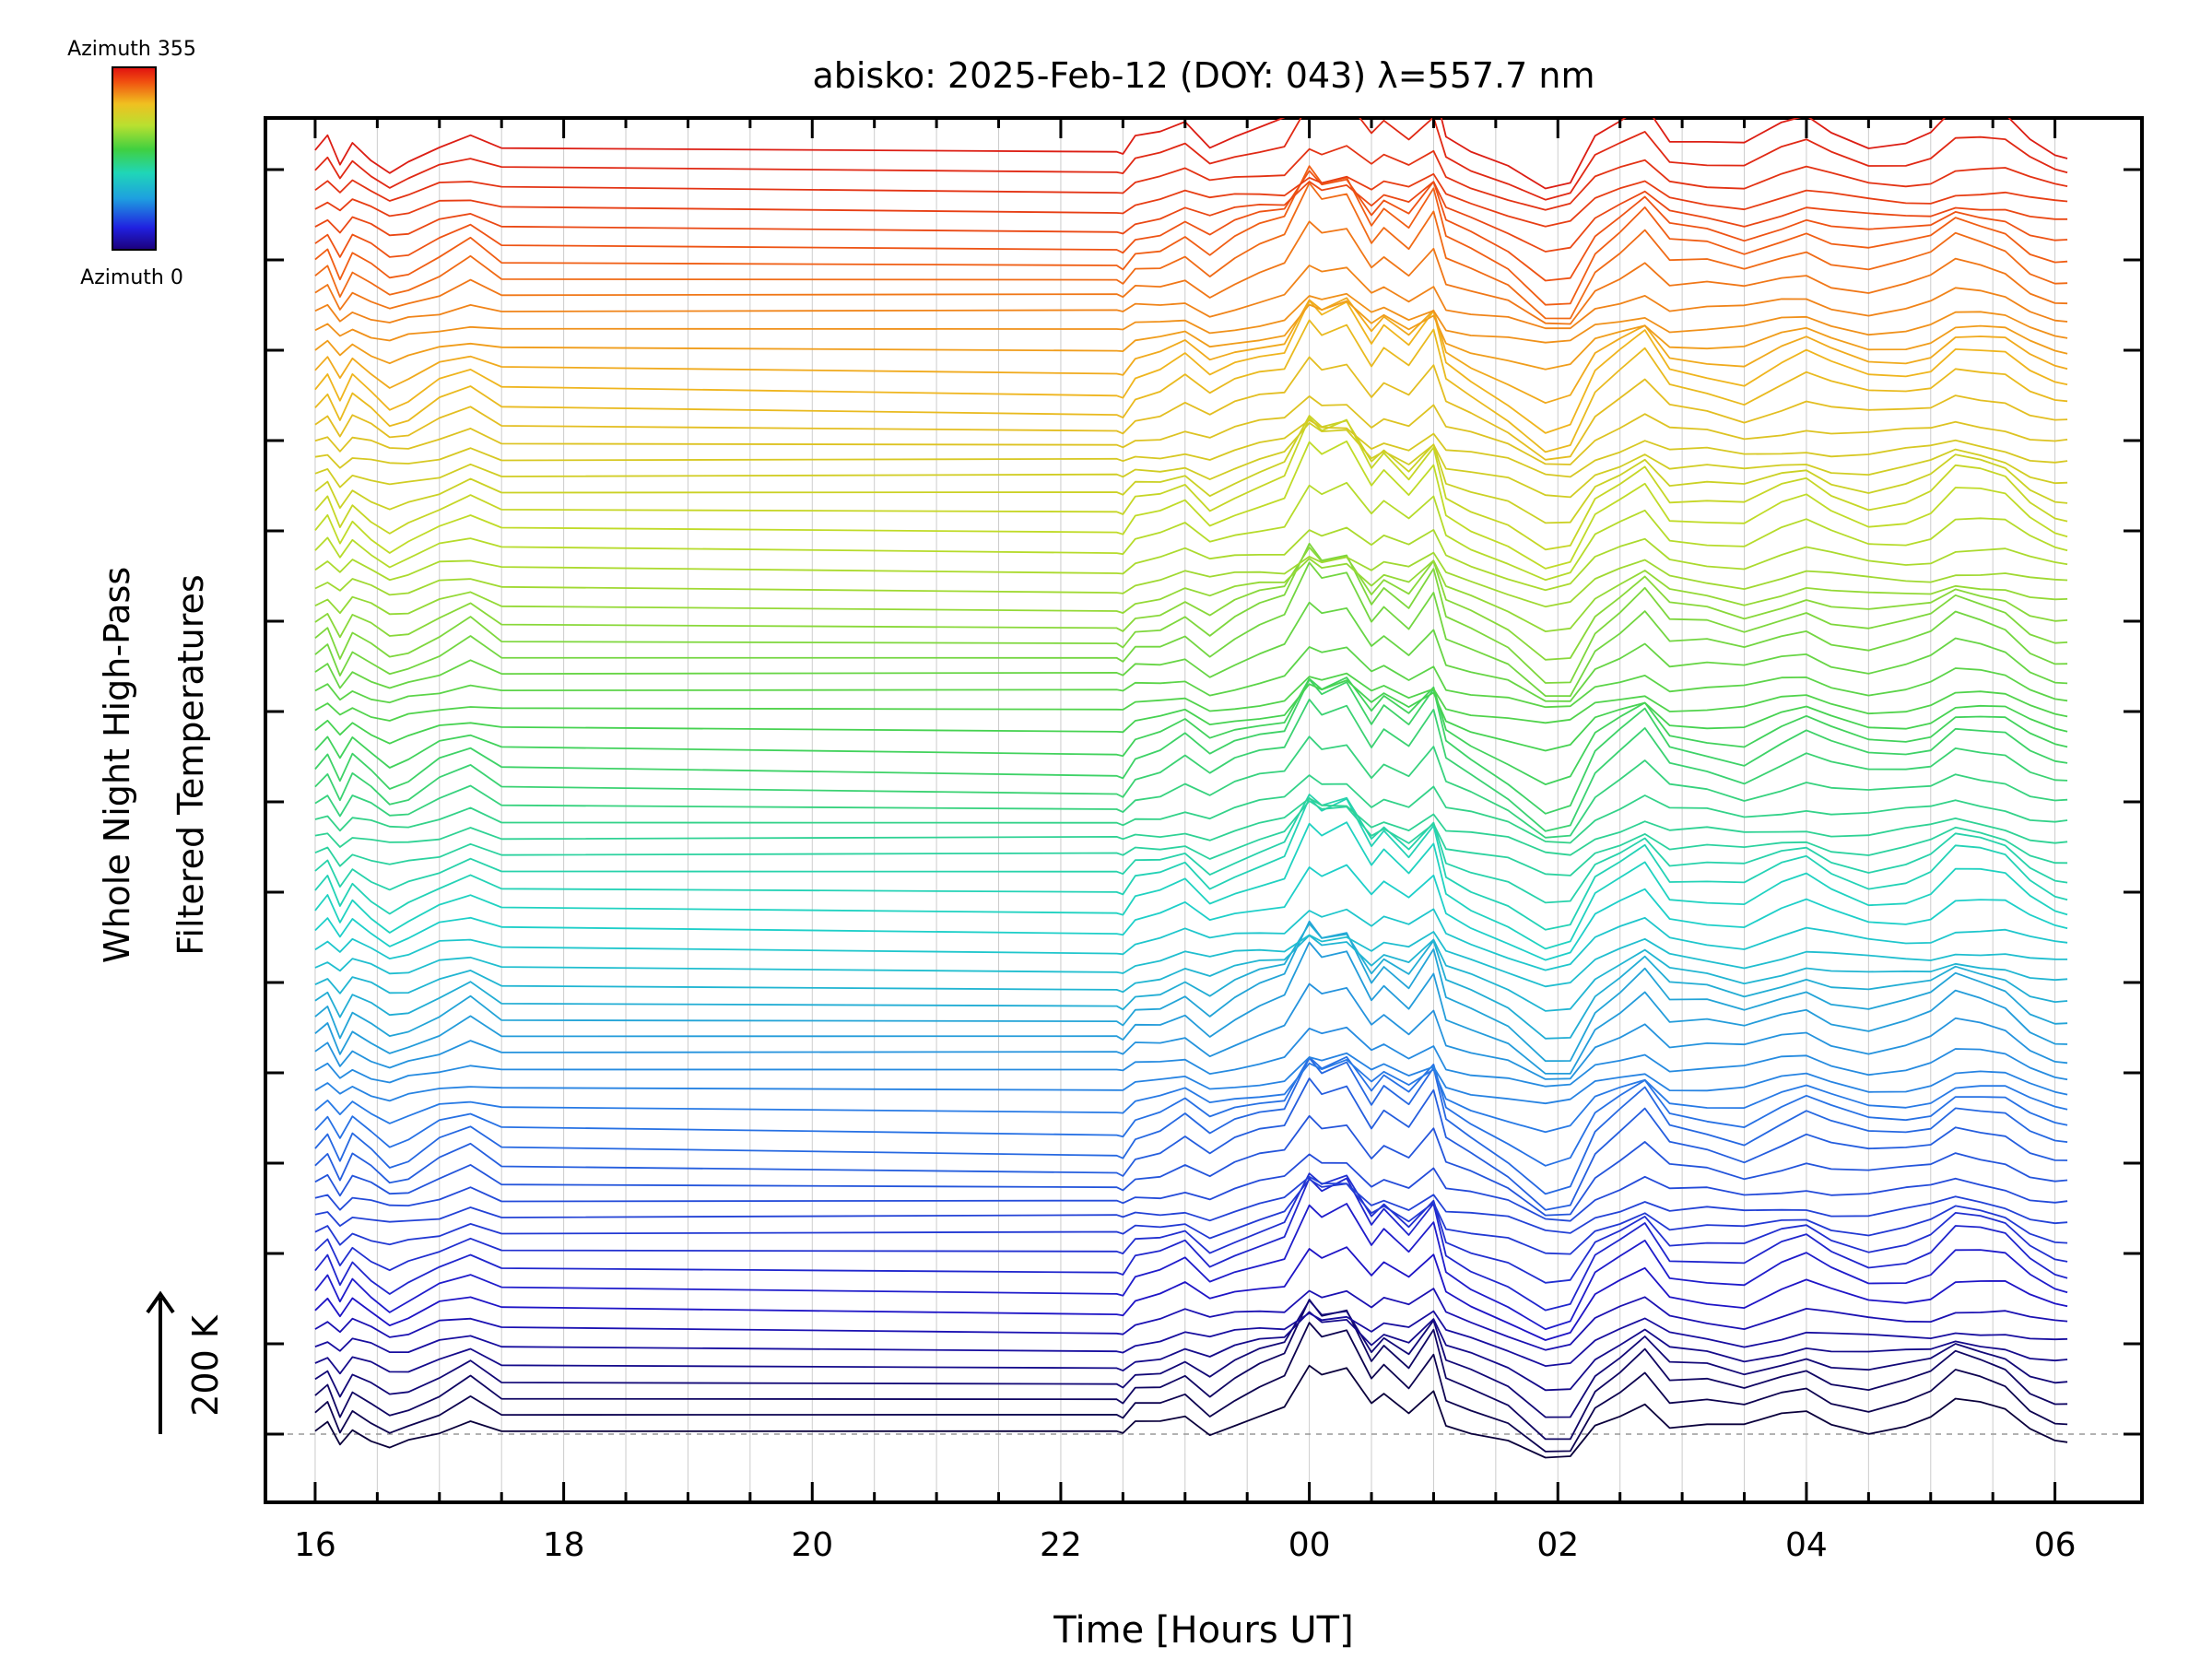 This screenshot has height=1659, width=2212. Describe the element at coordinates (1806, 1545) in the screenshot. I see `x-tick-label: 04` at that location.